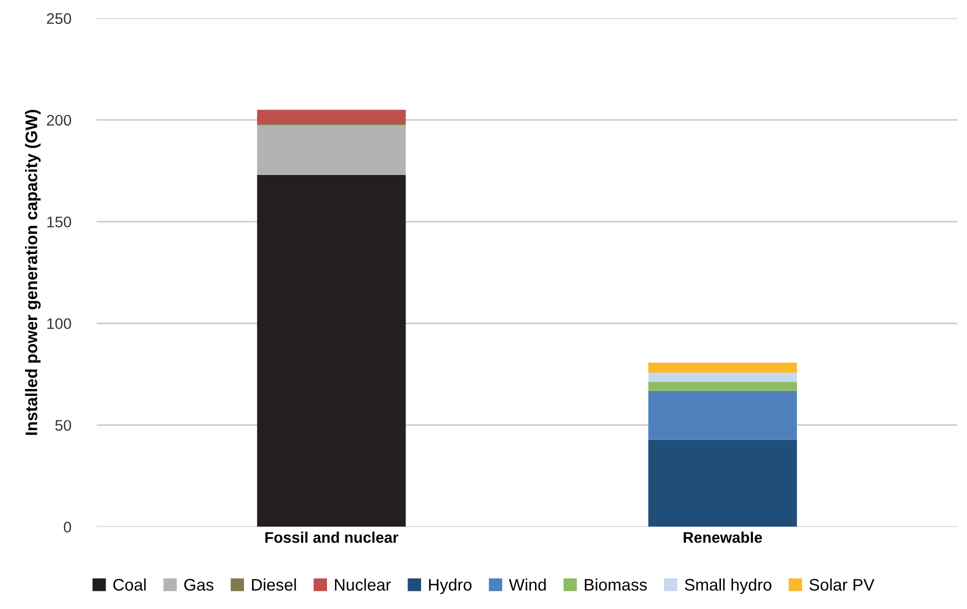 This screenshot has width=967, height=609. Describe the element at coordinates (723, 537) in the screenshot. I see `x-tick-label: Renewable` at that location.